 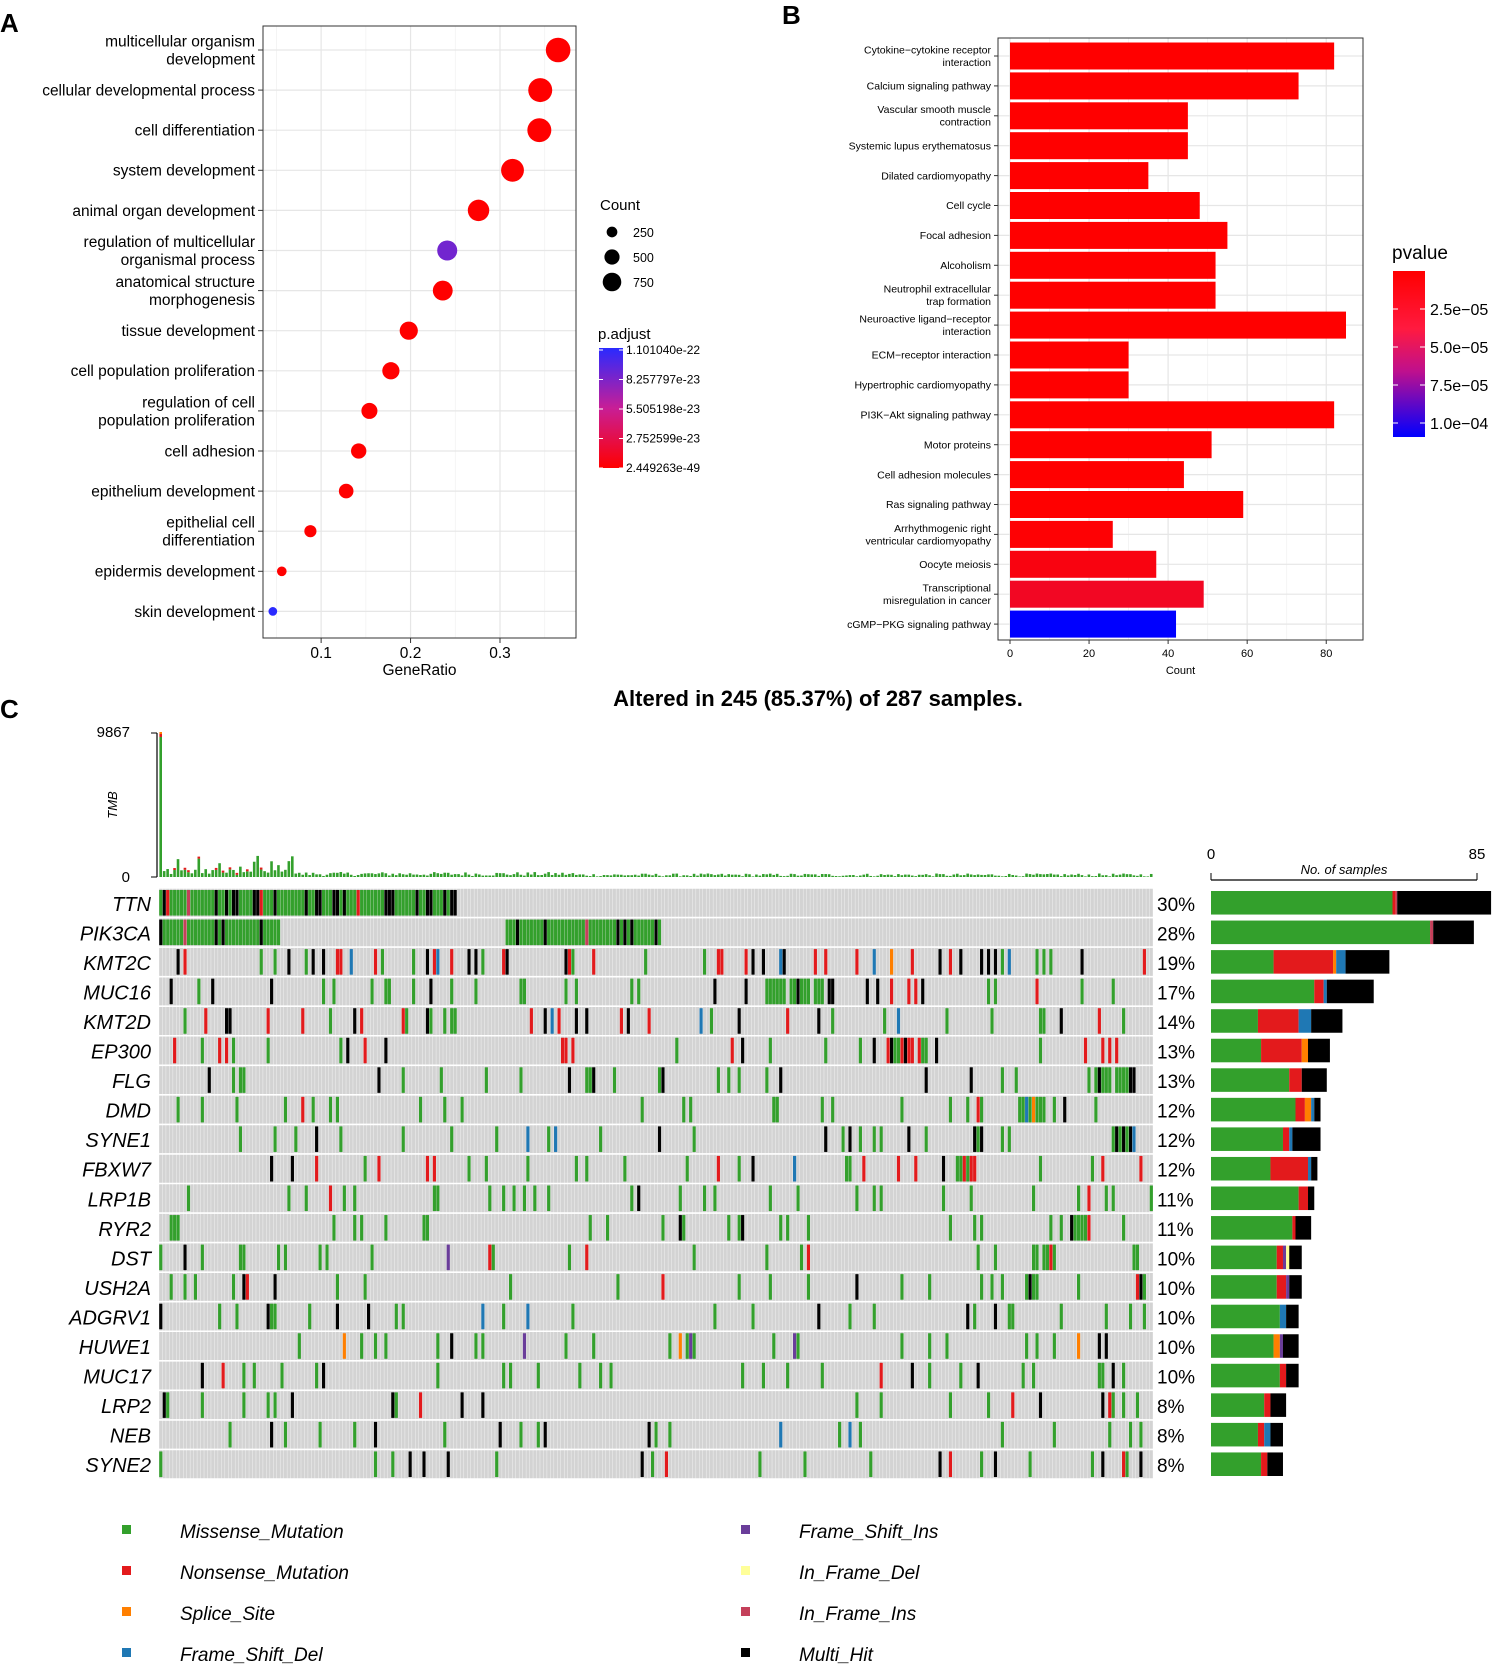 I want to click on y-tick-label-line: cell population proliferation, so click(x=163, y=371).